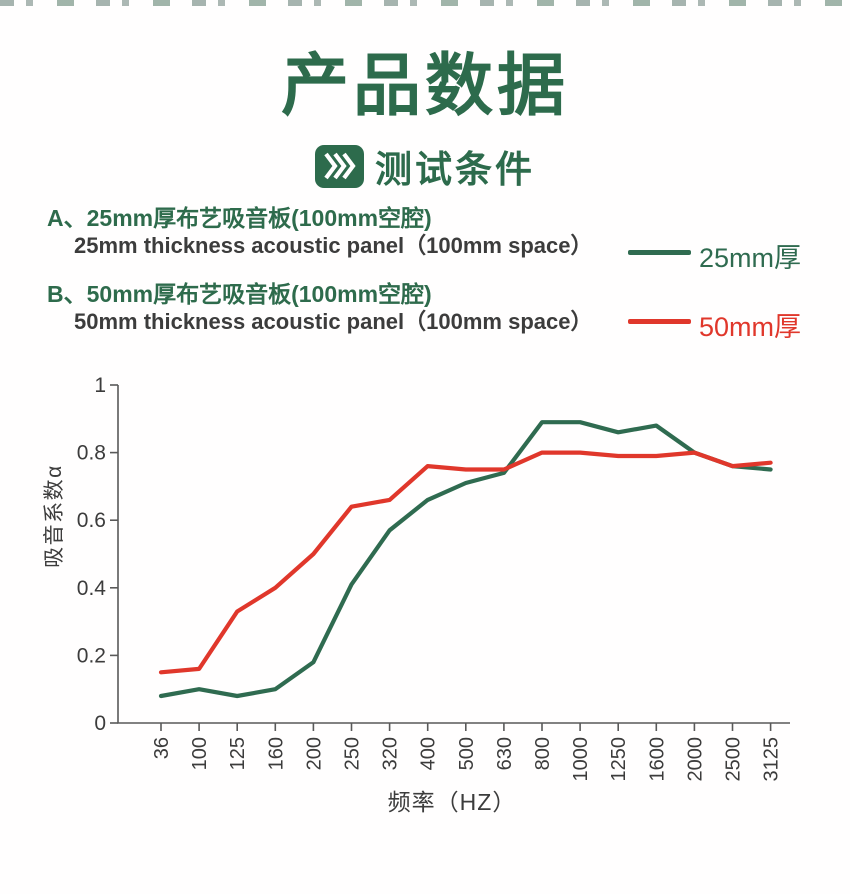  I want to click on svg-text: 0, so click(100, 723).